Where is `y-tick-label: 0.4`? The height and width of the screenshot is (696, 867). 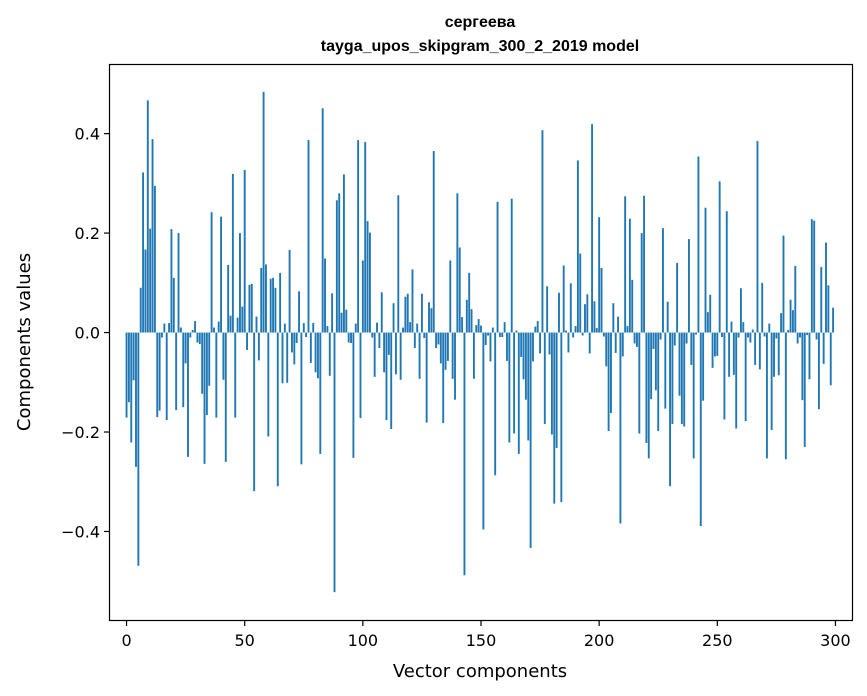
y-tick-label: 0.4 is located at coordinates (87, 134).